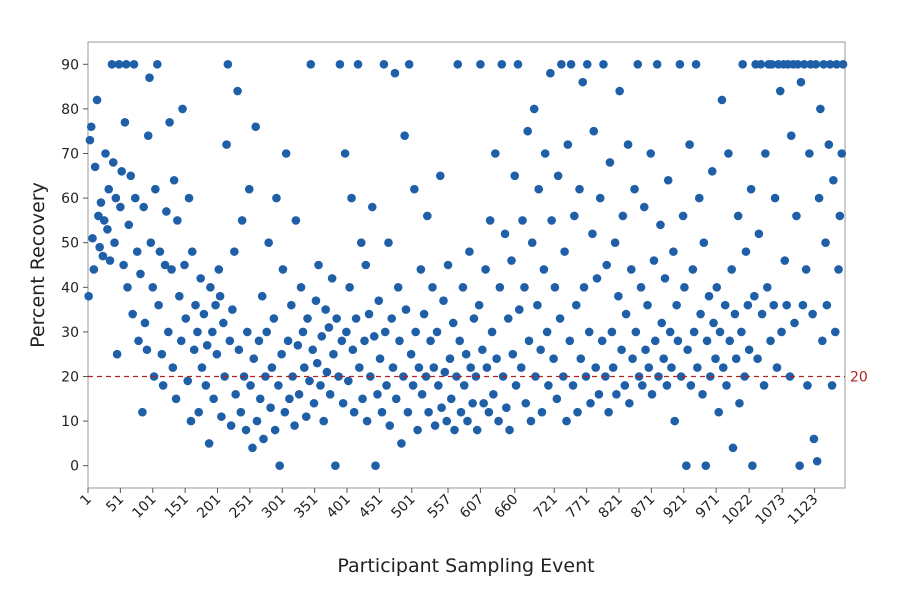 The height and width of the screenshot is (603, 900). Describe the element at coordinates (70, 422) in the screenshot. I see `y-tick-label: 10` at that location.